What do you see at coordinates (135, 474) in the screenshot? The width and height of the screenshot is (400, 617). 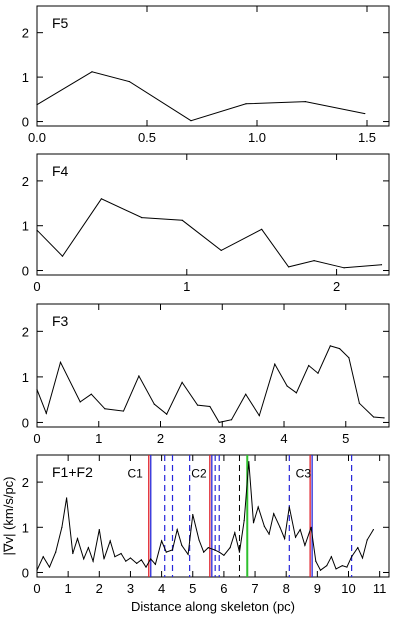 I see `marker-label: C1` at bounding box center [135, 474].